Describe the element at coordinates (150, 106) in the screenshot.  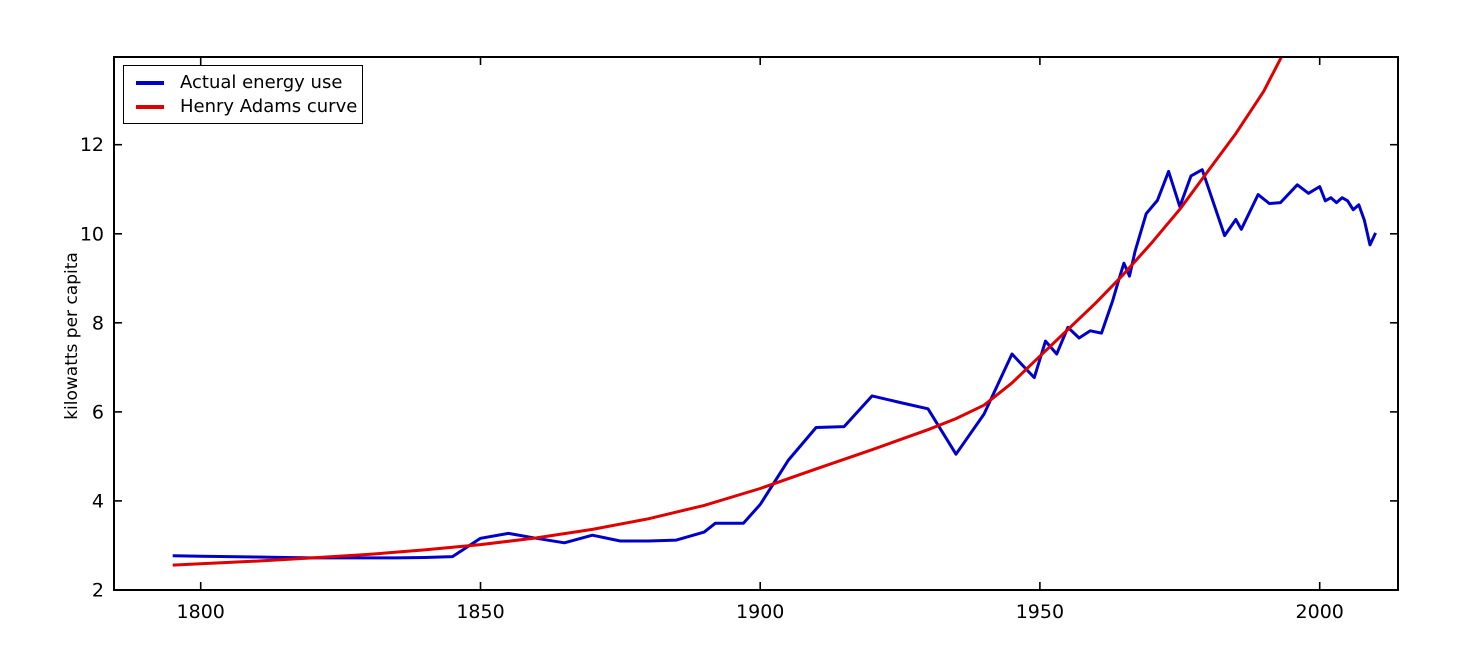
I see `legend-line-sample-henry-adams` at that location.